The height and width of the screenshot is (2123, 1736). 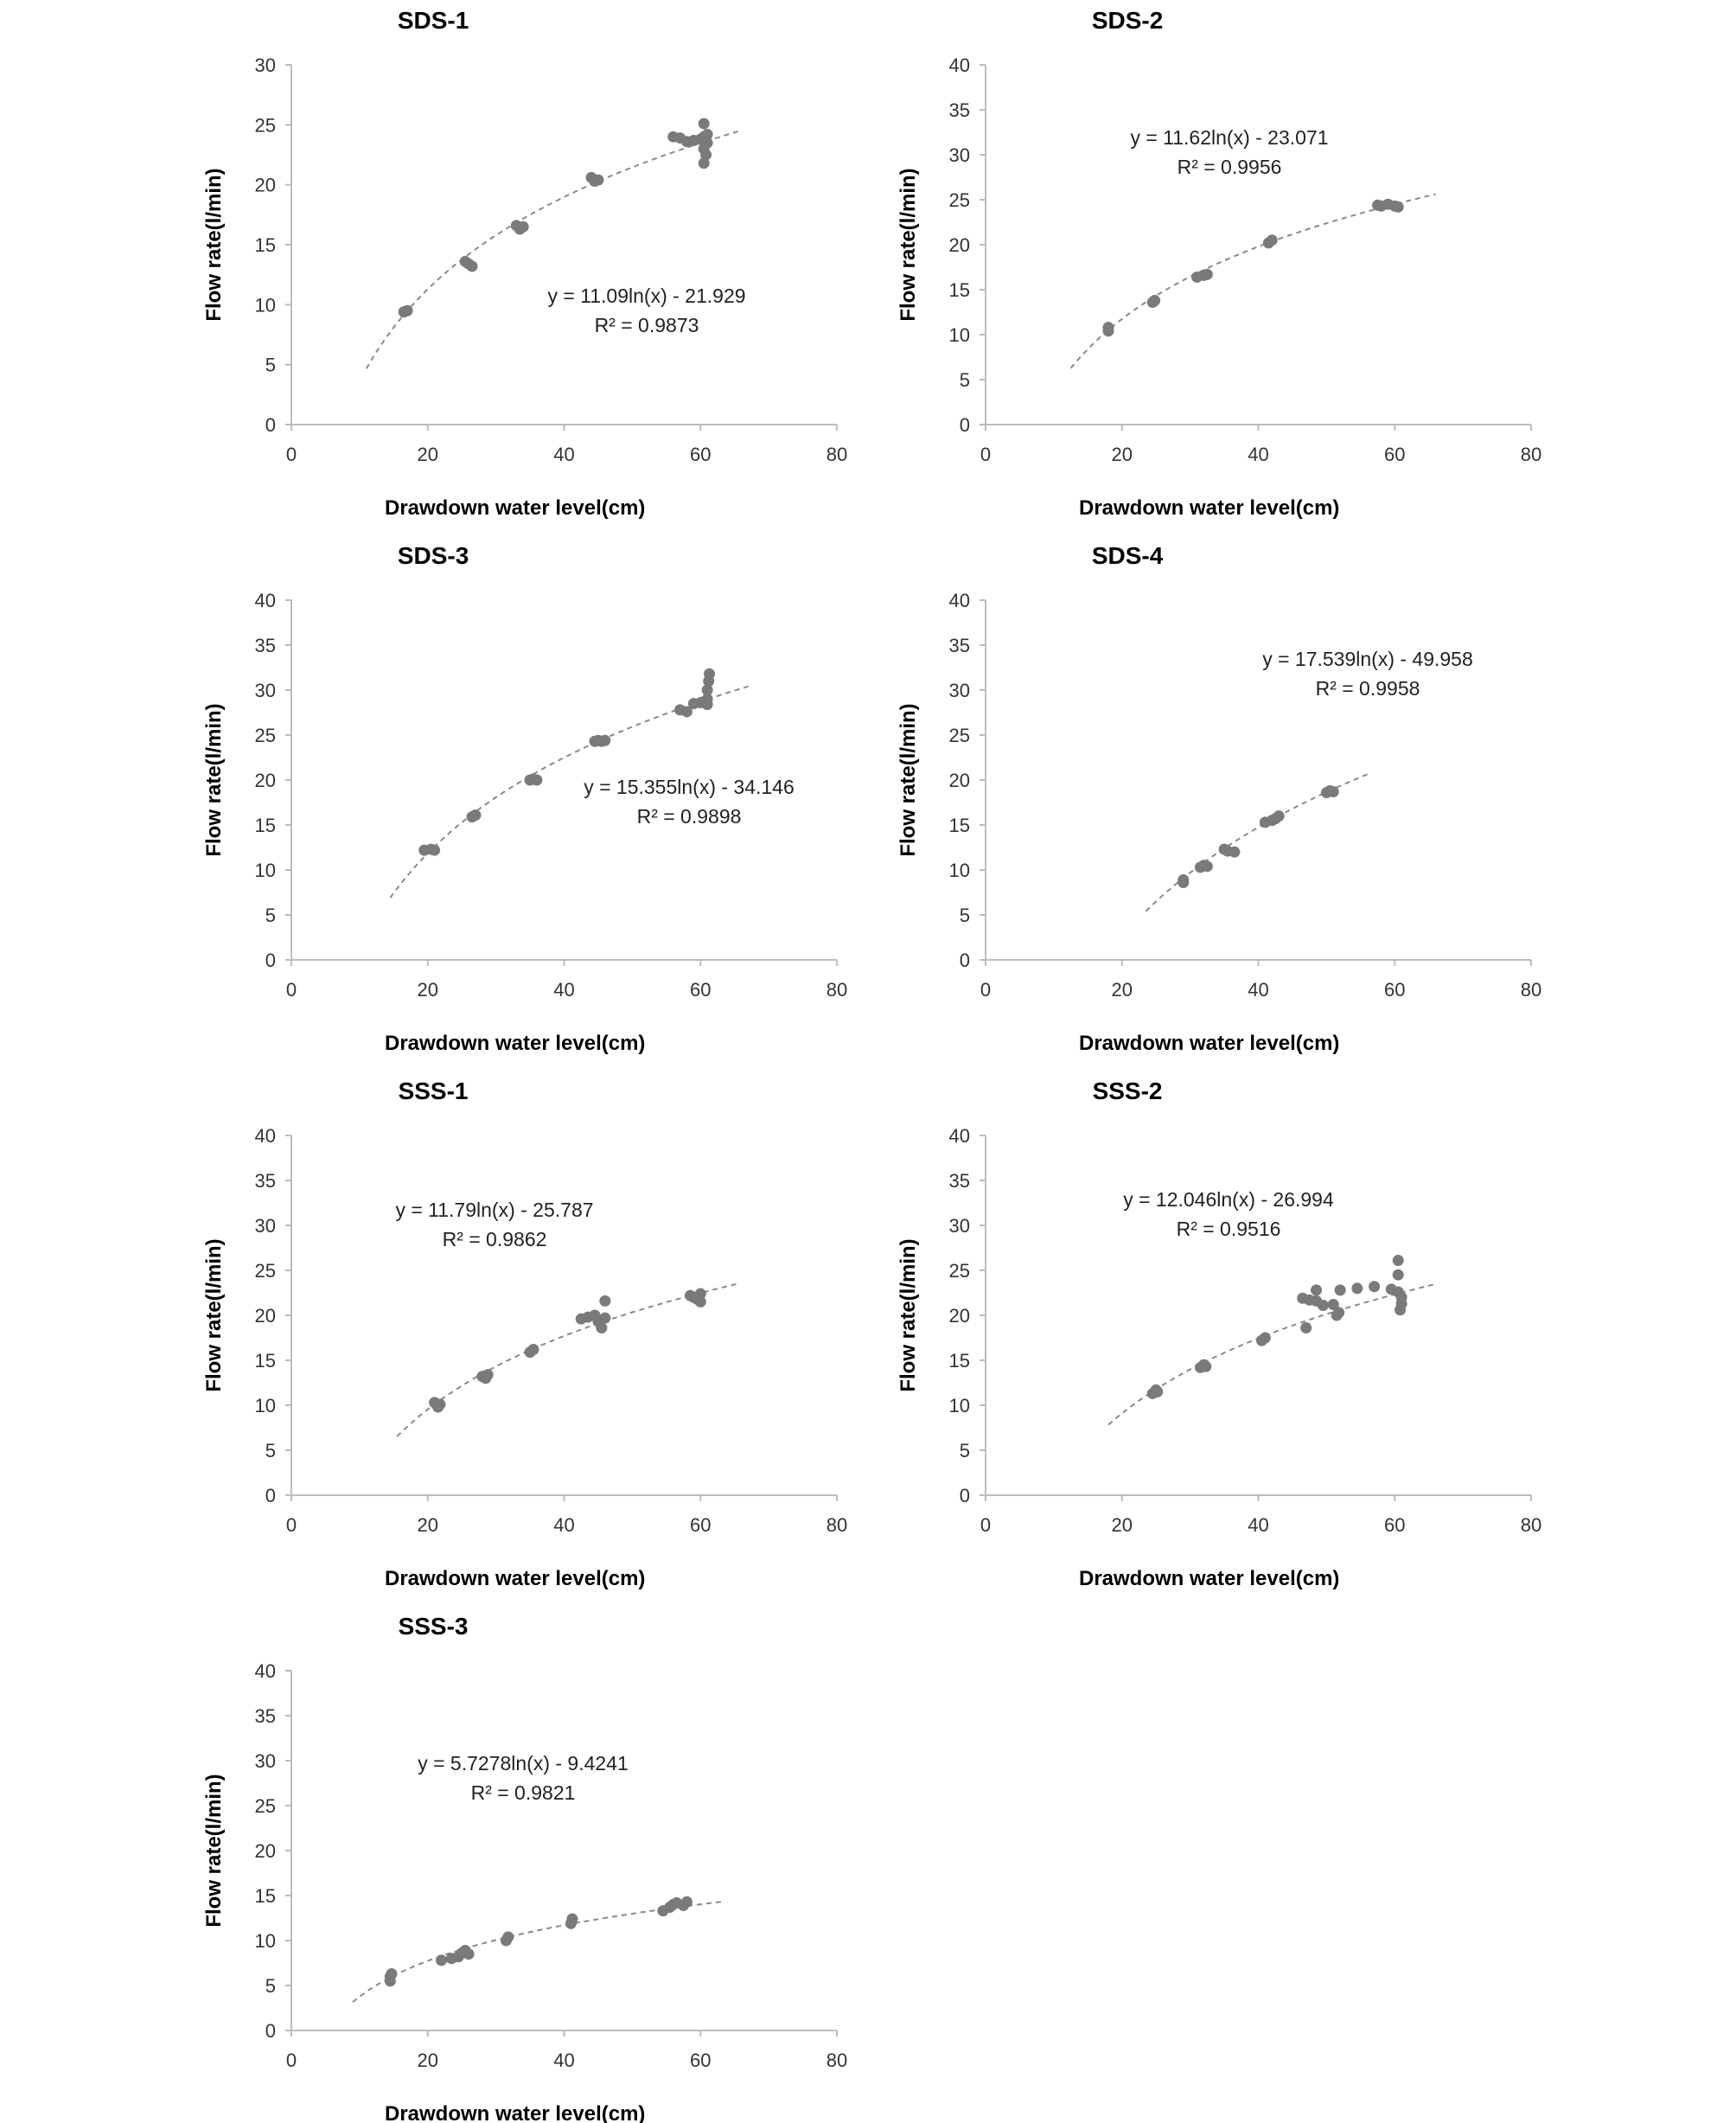 I want to click on trend-r-squared: R² = 0.9821, so click(x=523, y=1793).